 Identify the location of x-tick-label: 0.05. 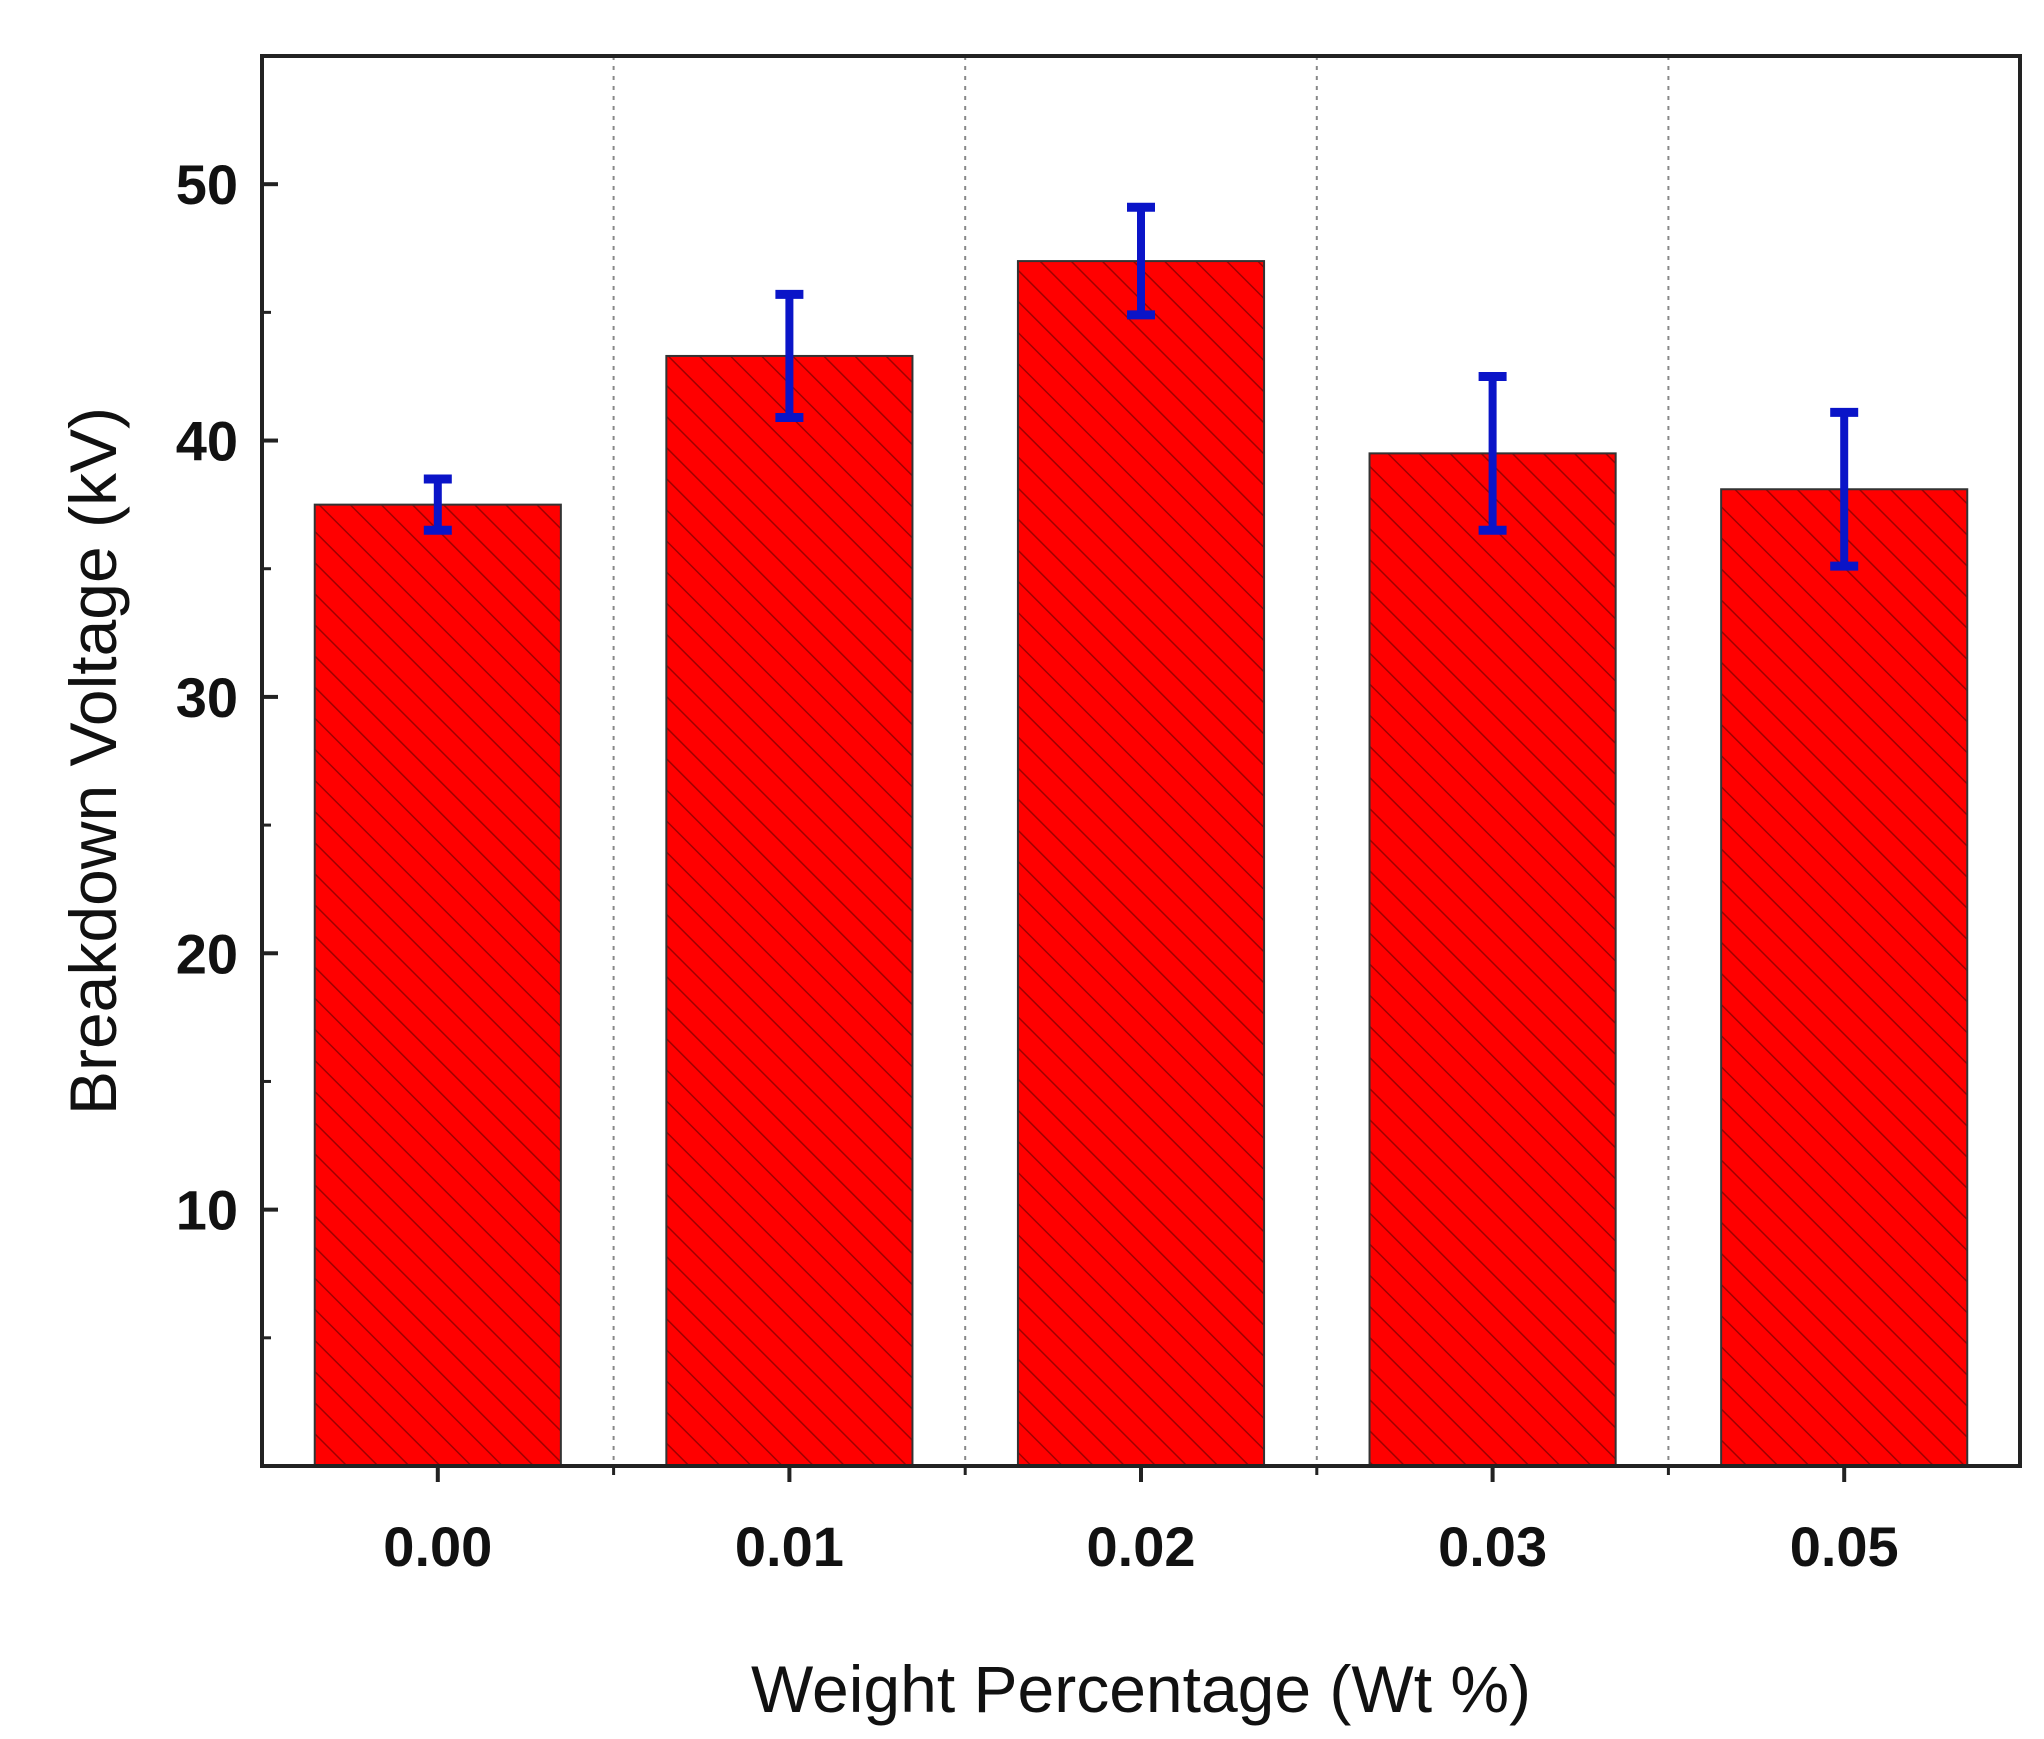
(1844, 1546).